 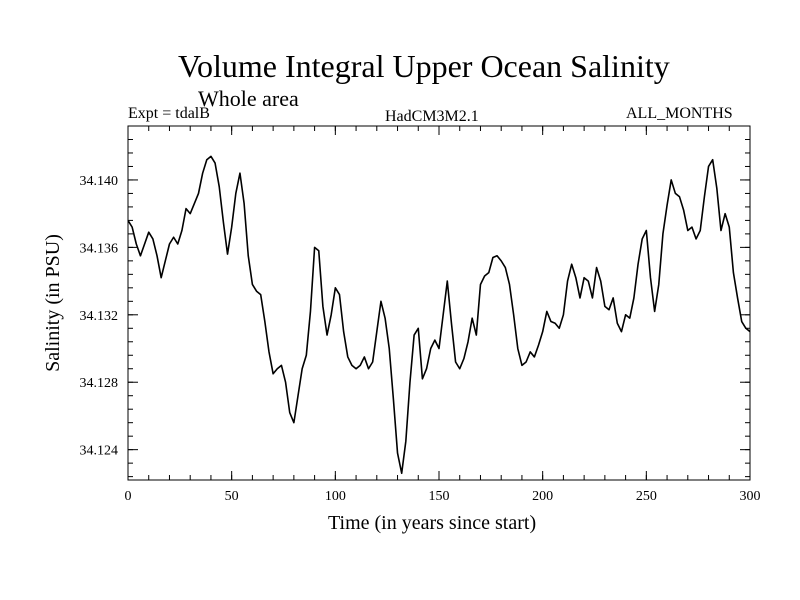 I want to click on y-tick-label: 34.128, so click(x=99, y=383).